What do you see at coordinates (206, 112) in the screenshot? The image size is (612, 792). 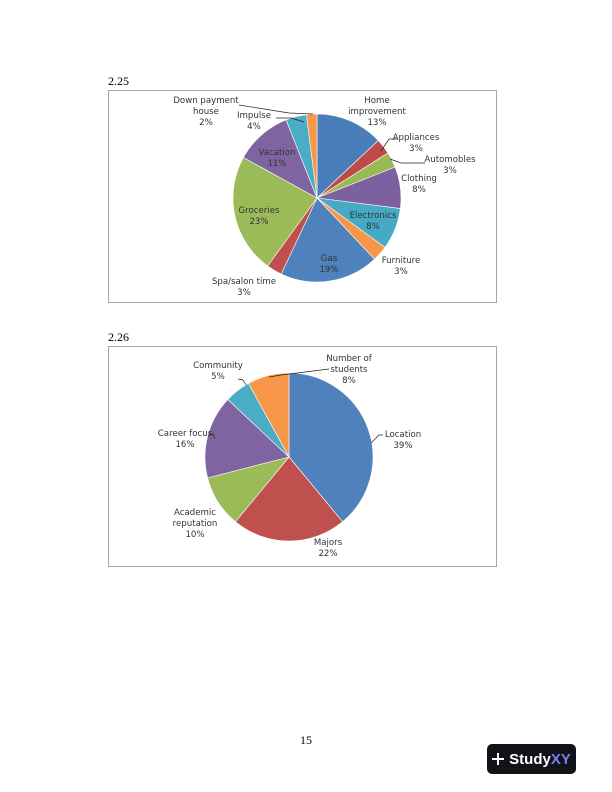 I see `slice-label-down-payment-house: Down payment house 2%` at bounding box center [206, 112].